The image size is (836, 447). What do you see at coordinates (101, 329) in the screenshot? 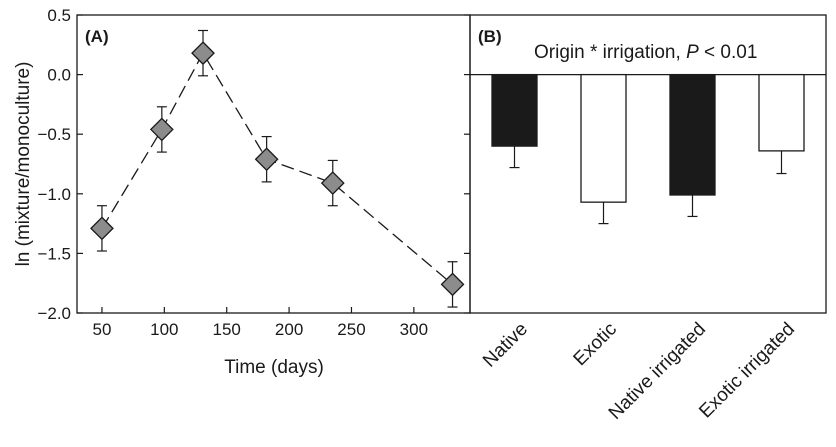
I see `x-tick-label: 50` at bounding box center [101, 329].